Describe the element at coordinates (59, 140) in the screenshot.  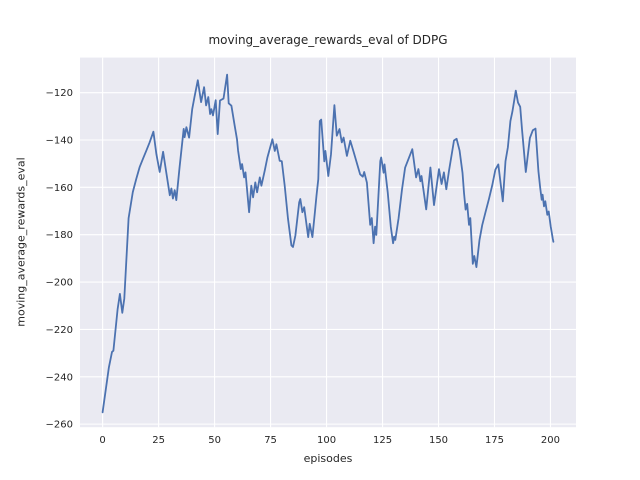
I see `y-tick-label: −140` at that location.